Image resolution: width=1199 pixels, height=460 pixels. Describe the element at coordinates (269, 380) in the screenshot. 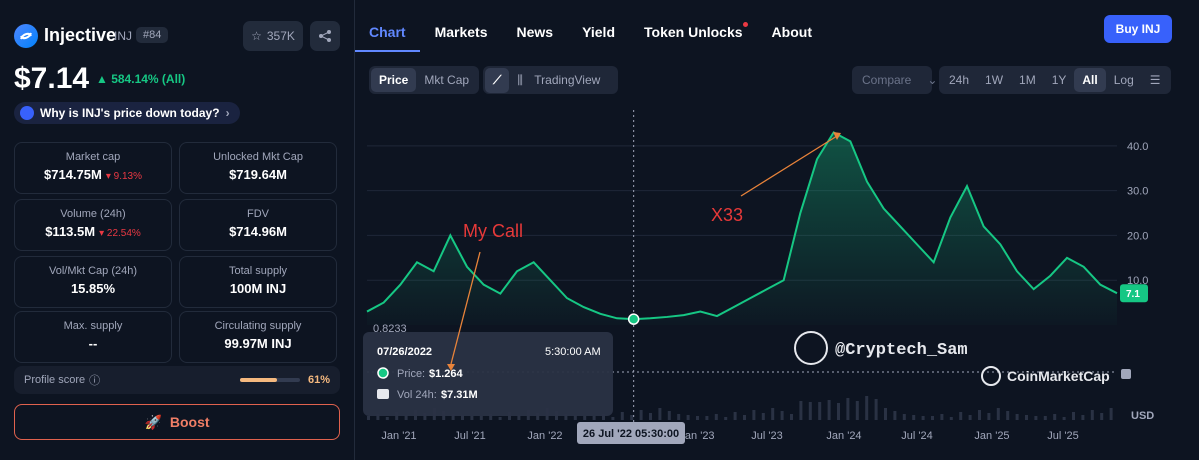

I see `profile-score-bar` at that location.